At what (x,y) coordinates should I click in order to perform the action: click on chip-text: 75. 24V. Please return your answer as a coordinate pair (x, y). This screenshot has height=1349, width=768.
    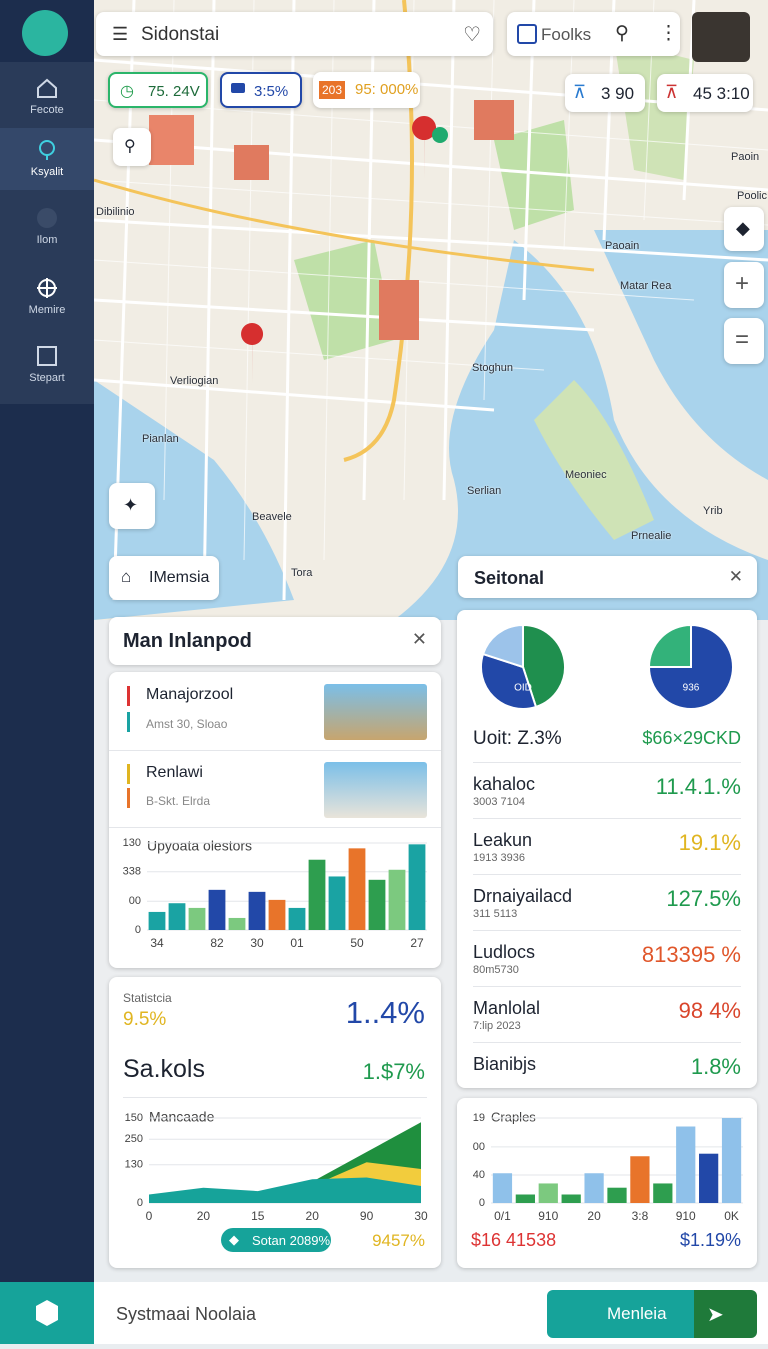
    Looking at the image, I should click on (174, 91).